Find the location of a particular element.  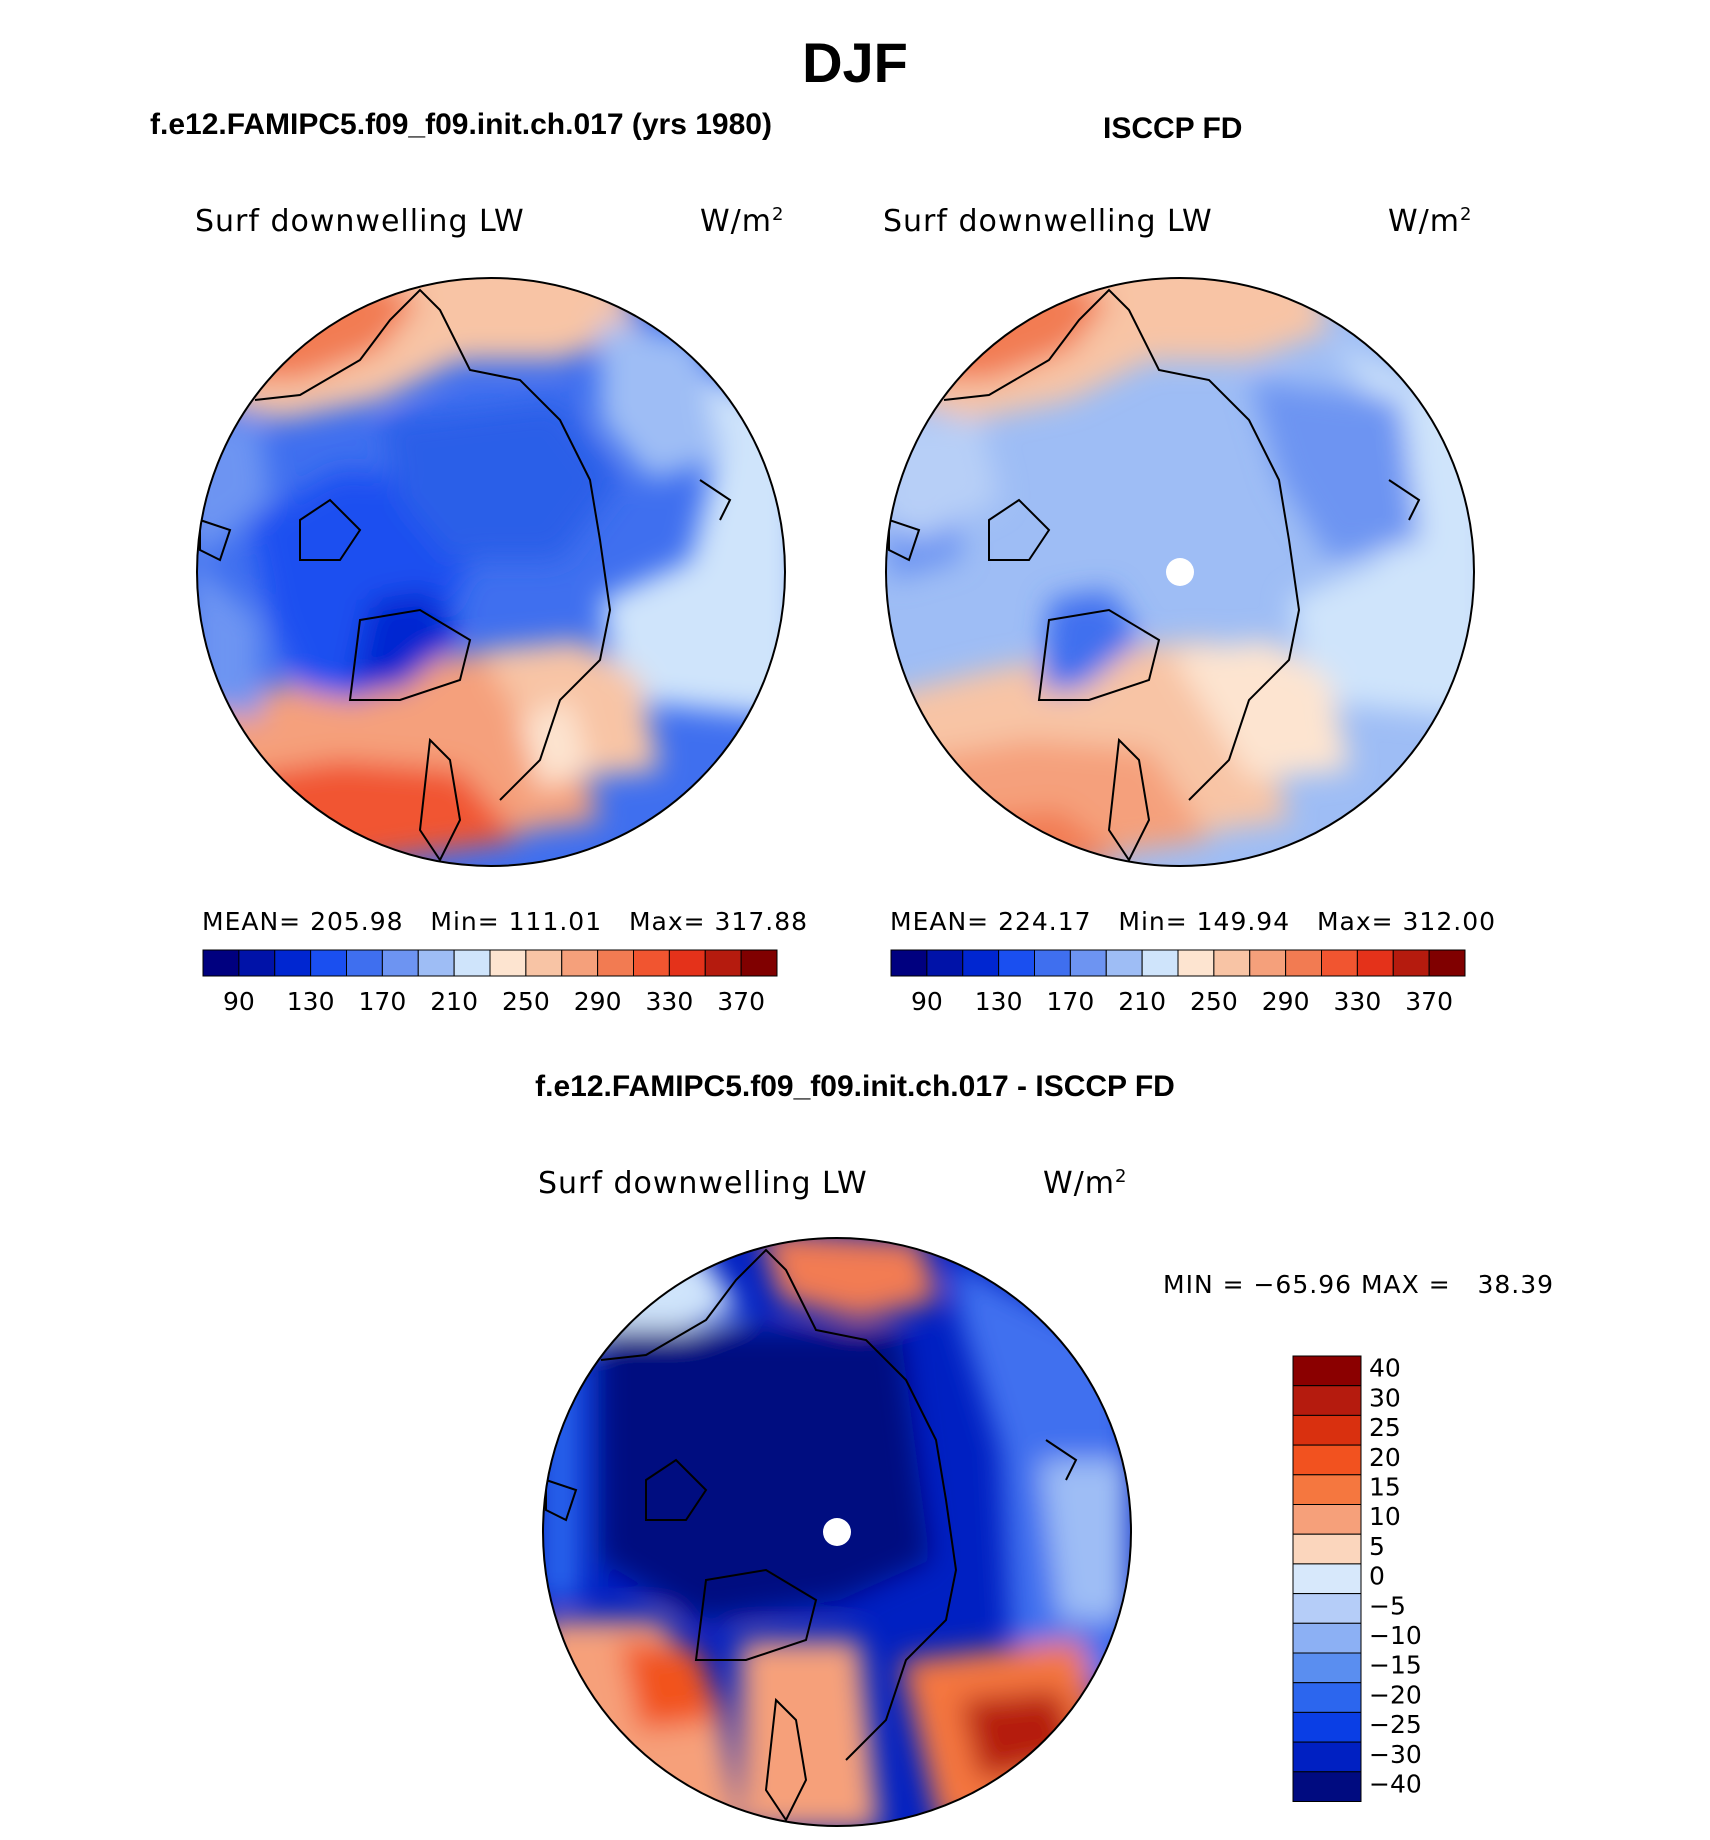

panel1-variable: Surf downwelling LW is located at coordinates (360, 221).